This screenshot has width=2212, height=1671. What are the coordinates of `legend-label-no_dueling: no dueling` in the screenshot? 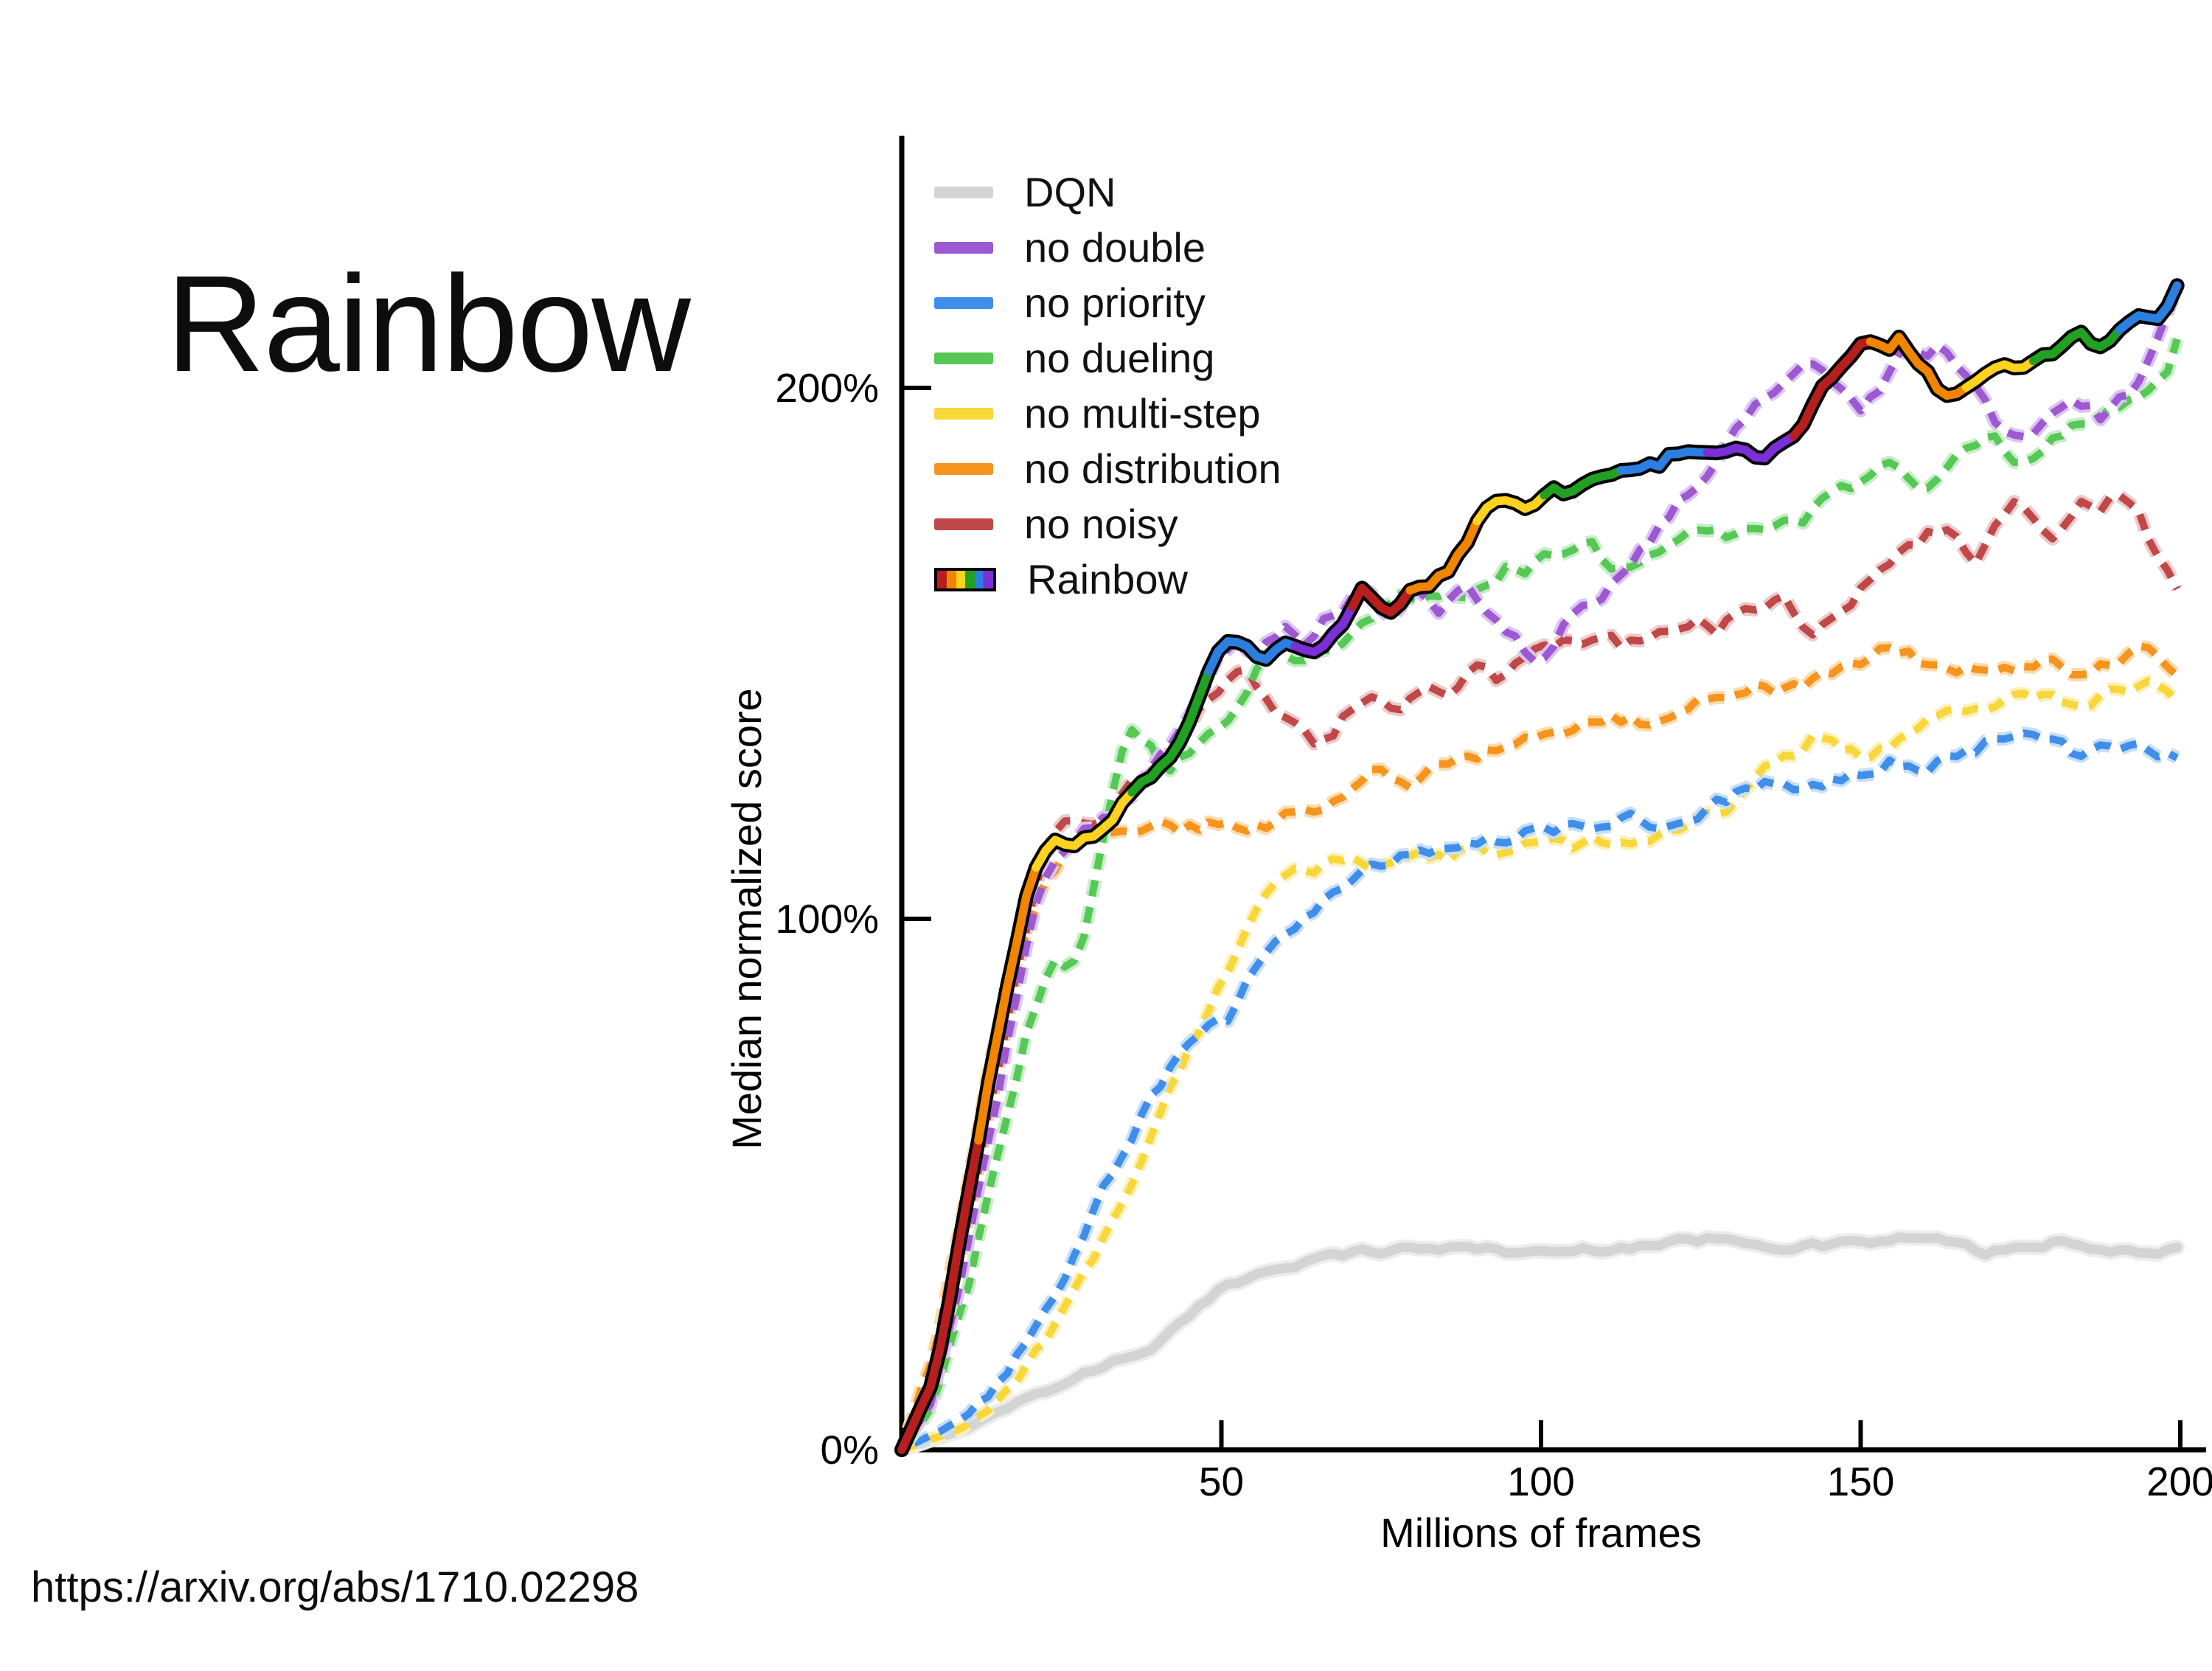 It's located at (1119, 358).